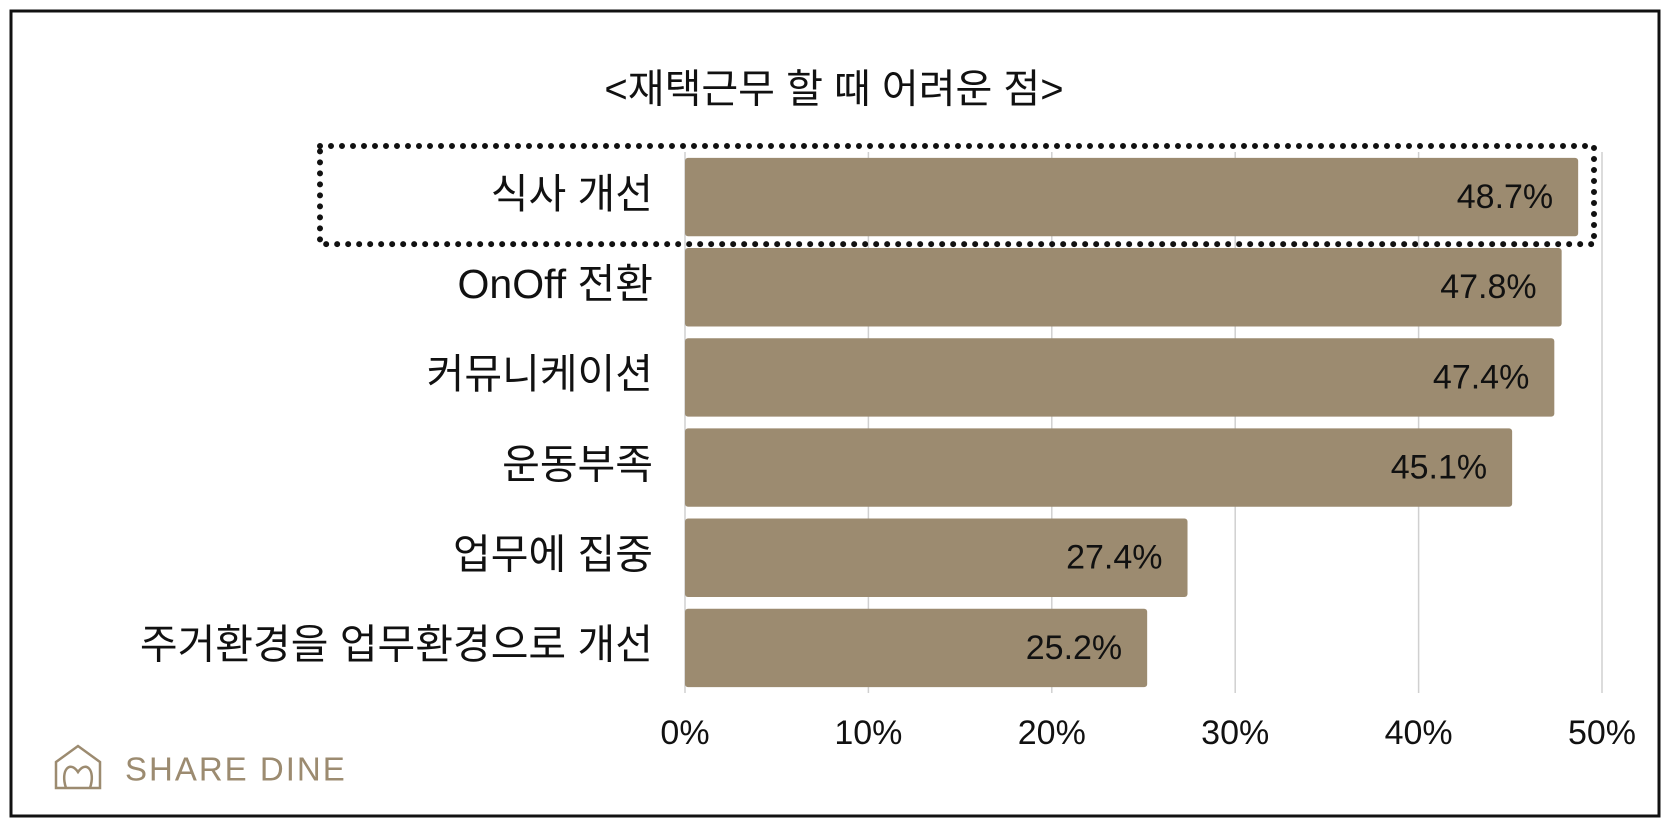  I want to click on y-tick-label: 운동부족, so click(577, 464).